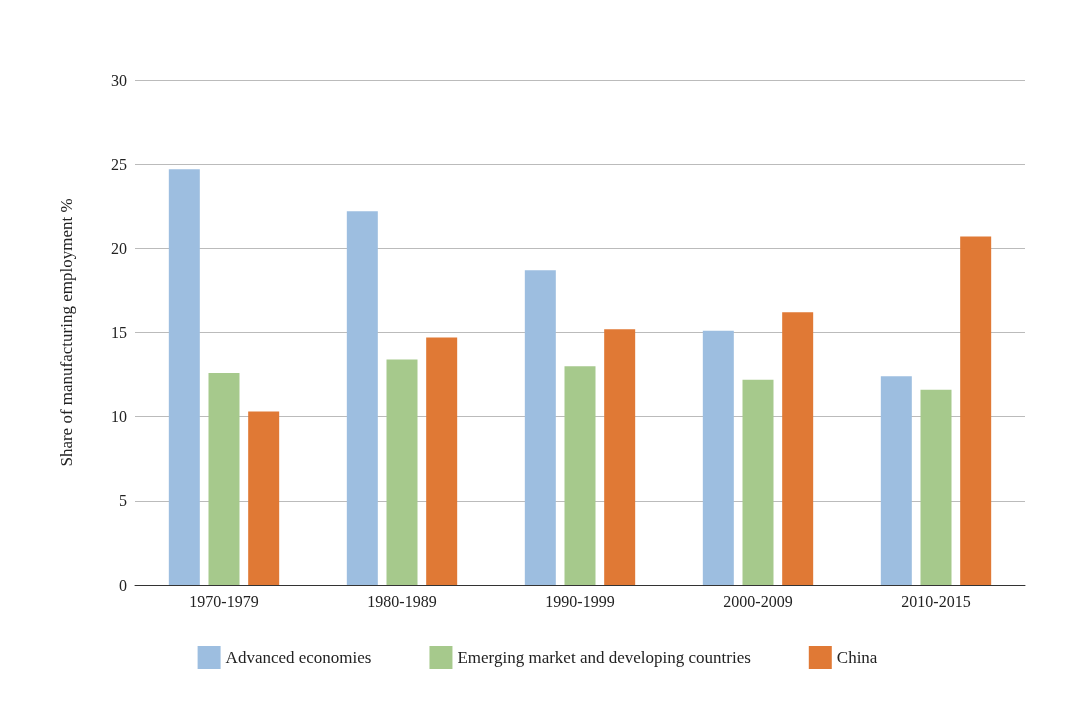 The height and width of the screenshot is (702, 1075). Describe the element at coordinates (224, 601) in the screenshot. I see `x-tick-label: 1970-1979` at that location.